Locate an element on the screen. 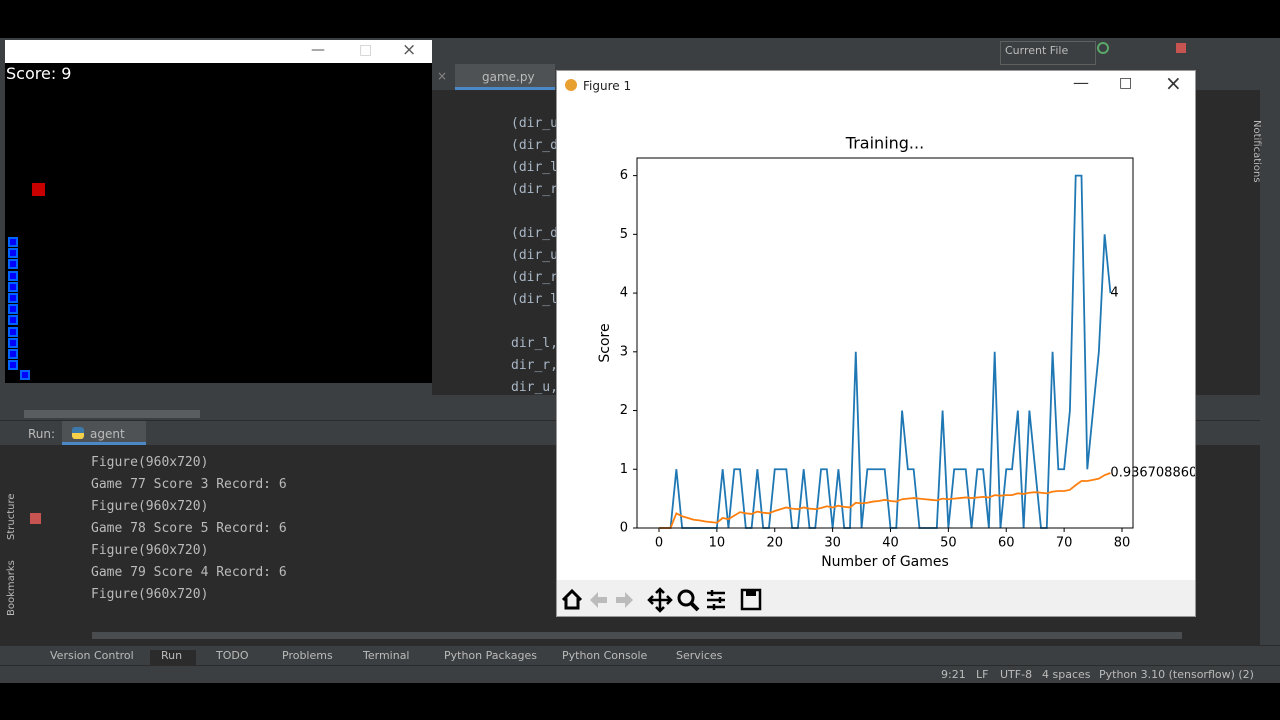 Image resolution: width=1280 pixels, height=720 pixels. tool-window-button: TODO is located at coordinates (232, 655).